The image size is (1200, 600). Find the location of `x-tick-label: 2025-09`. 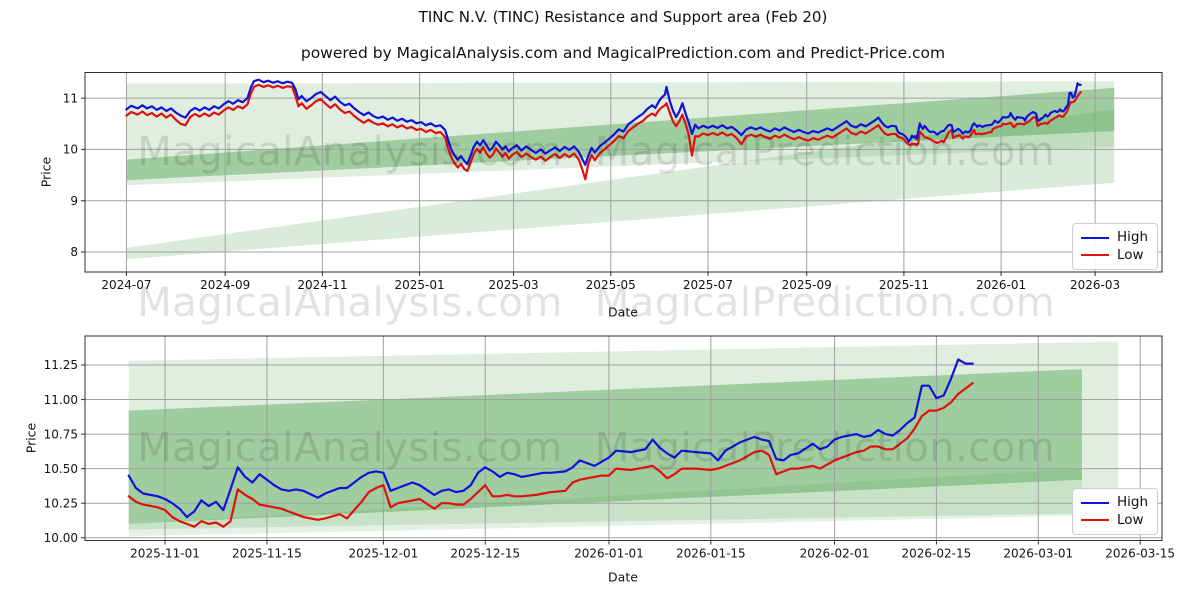

x-tick-label: 2025-09 is located at coordinates (807, 285).